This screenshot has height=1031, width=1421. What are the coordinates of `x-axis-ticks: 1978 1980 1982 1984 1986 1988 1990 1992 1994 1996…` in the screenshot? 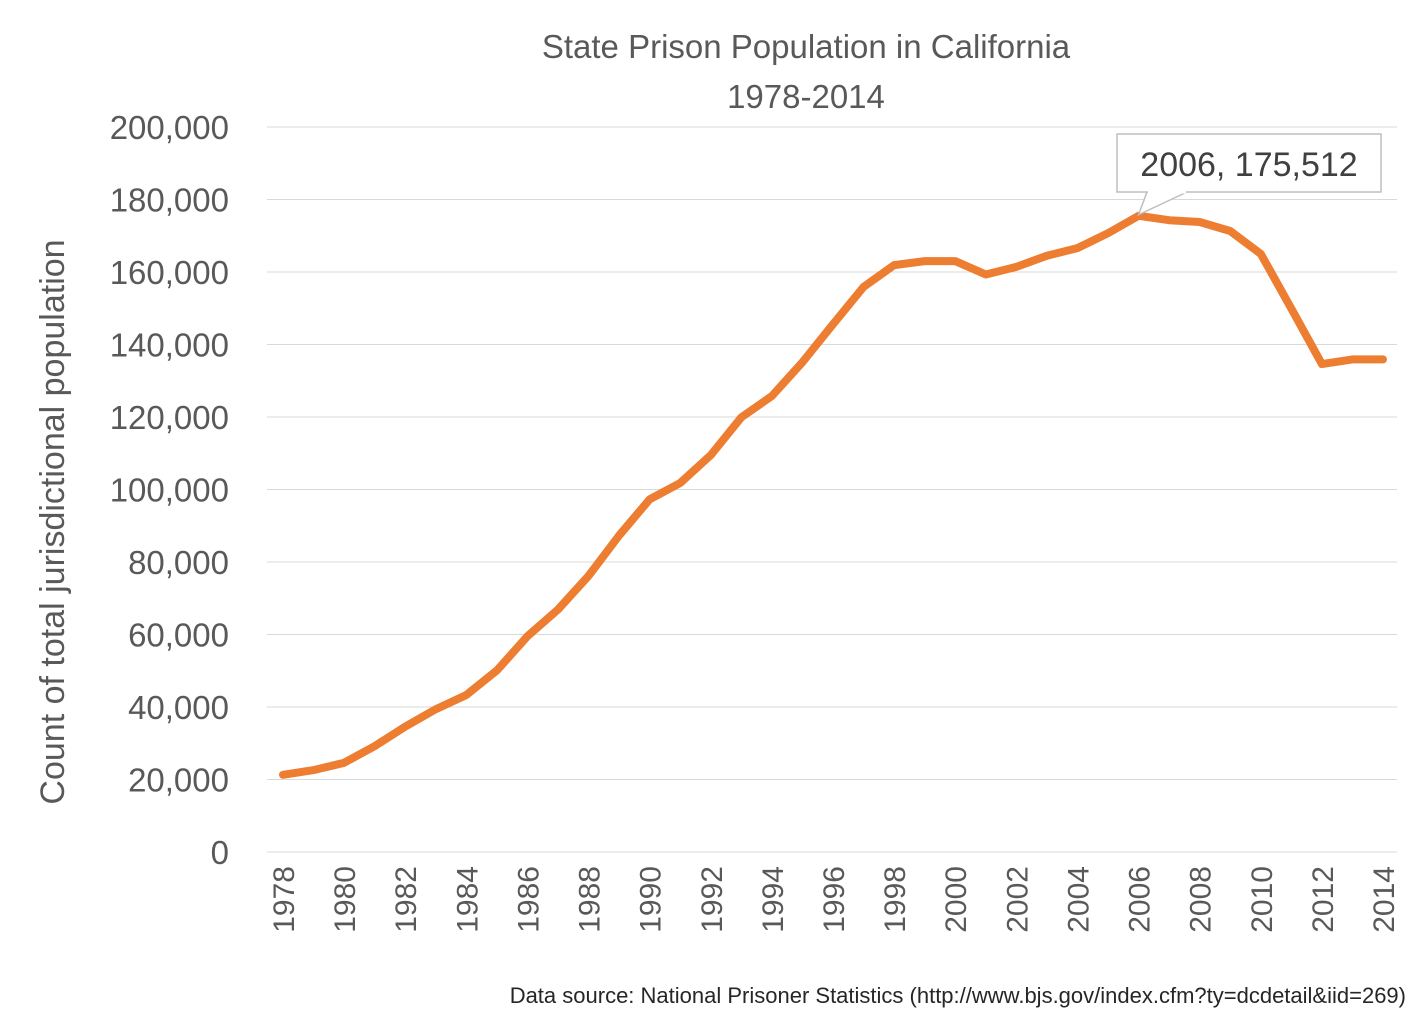 It's located at (834, 899).